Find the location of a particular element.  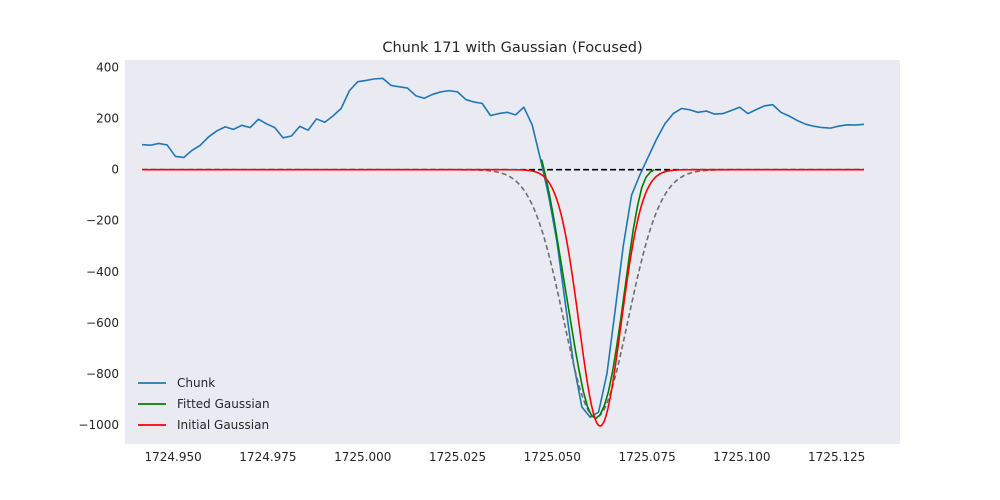

x-tick-label: 1725.050 is located at coordinates (552, 457).